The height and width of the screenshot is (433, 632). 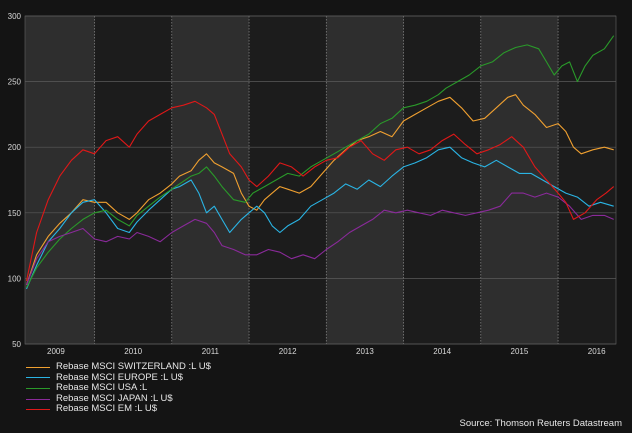 What do you see at coordinates (15, 180) in the screenshot?
I see `y-axis-ticks: 50 100 150 200 250 300` at bounding box center [15, 180].